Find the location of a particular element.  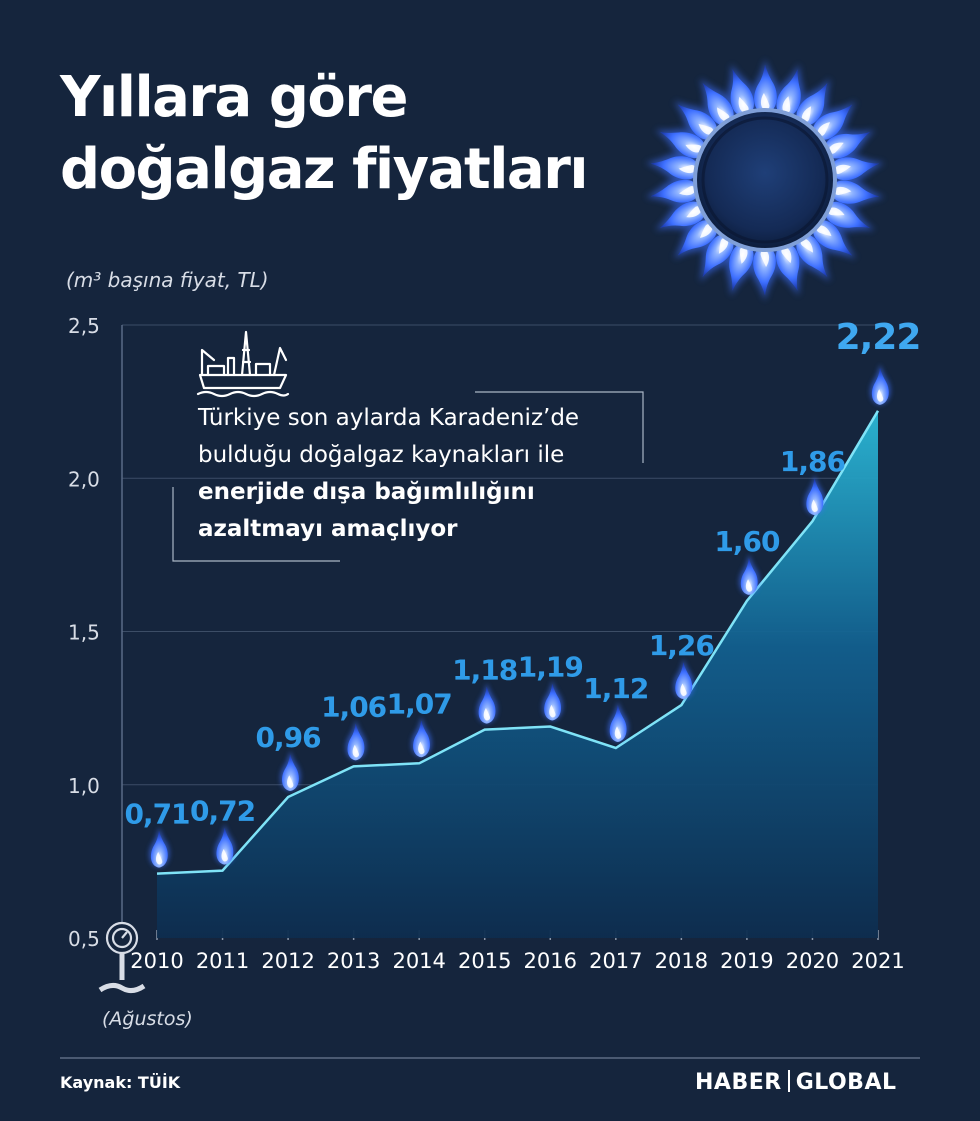

data-label: 1,86 is located at coordinates (812, 461).